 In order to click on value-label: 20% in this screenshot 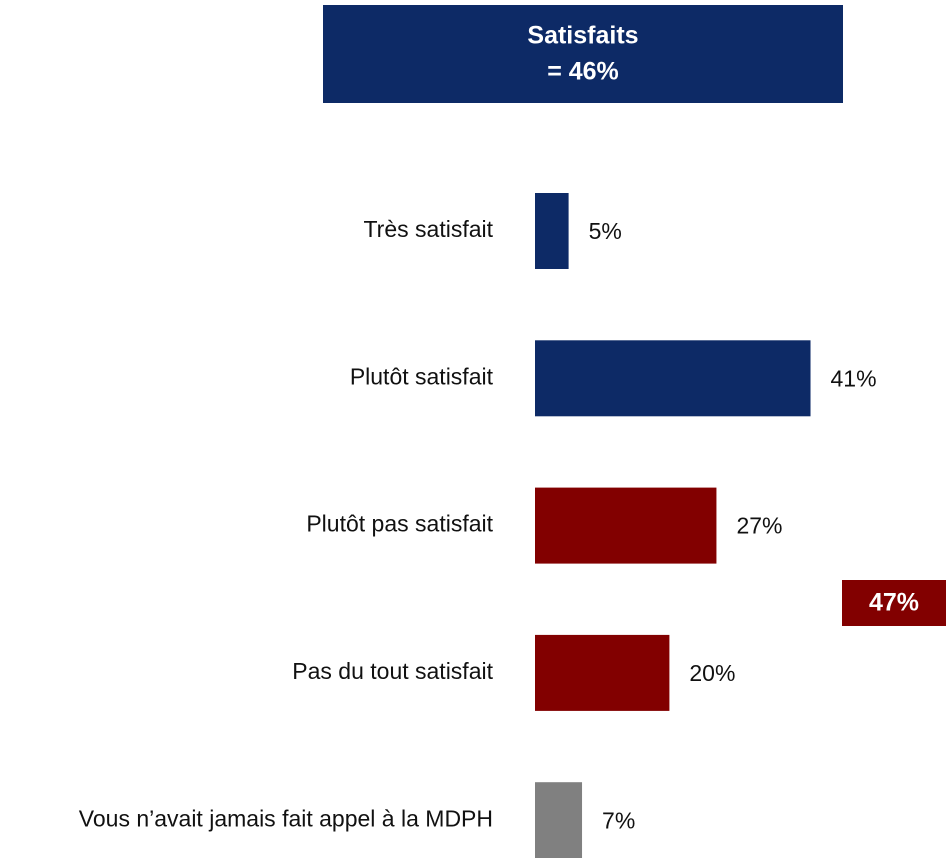, I will do `click(712, 673)`.